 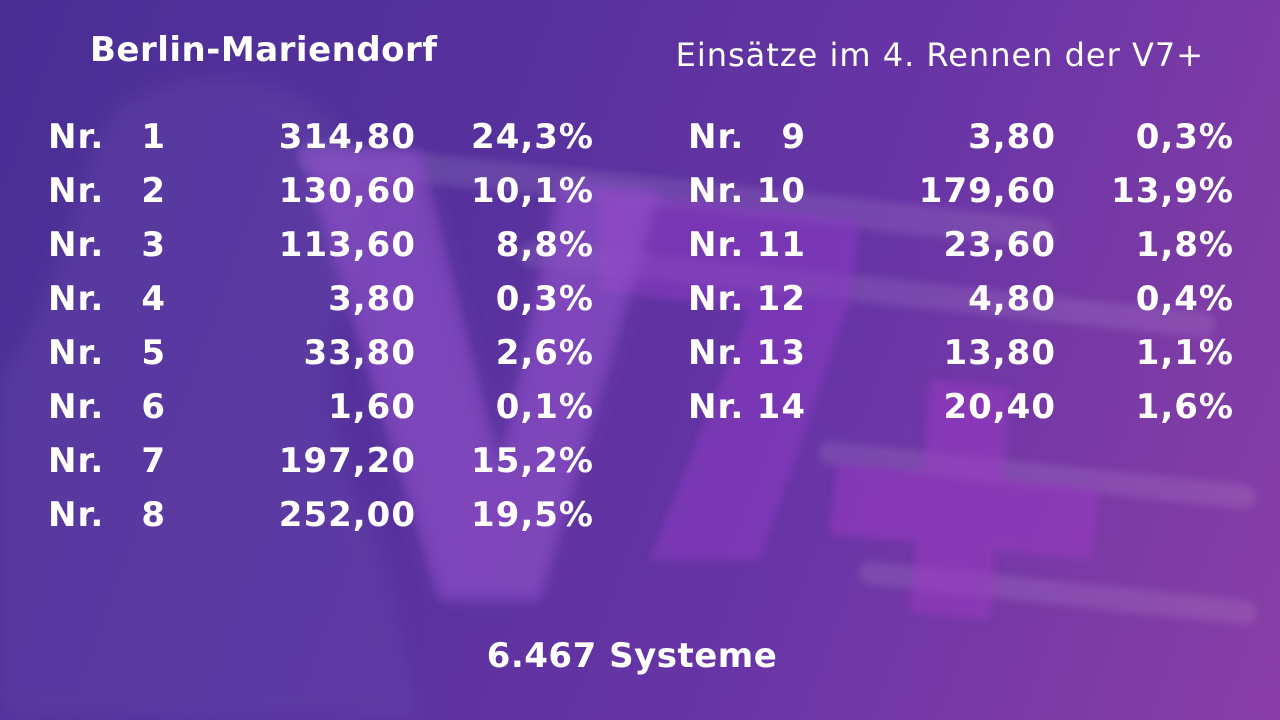 I want to click on entry-number: 12, so click(x=781, y=299).